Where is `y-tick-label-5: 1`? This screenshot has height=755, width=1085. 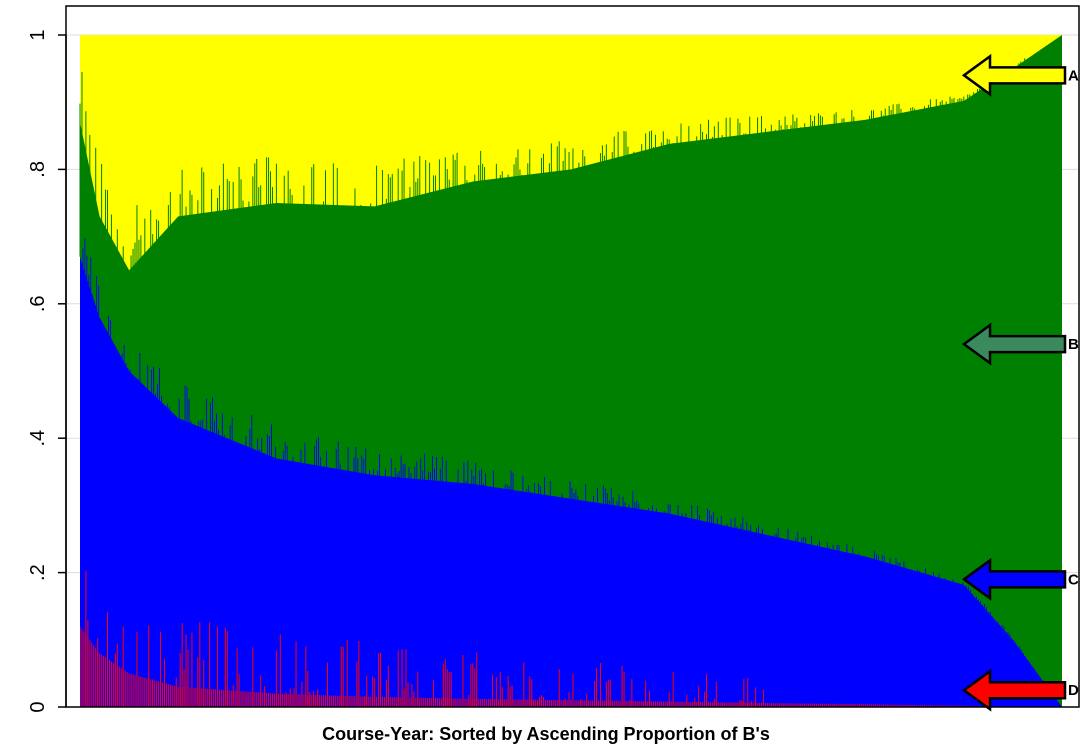
y-tick-label-5: 1 is located at coordinates (38, 34).